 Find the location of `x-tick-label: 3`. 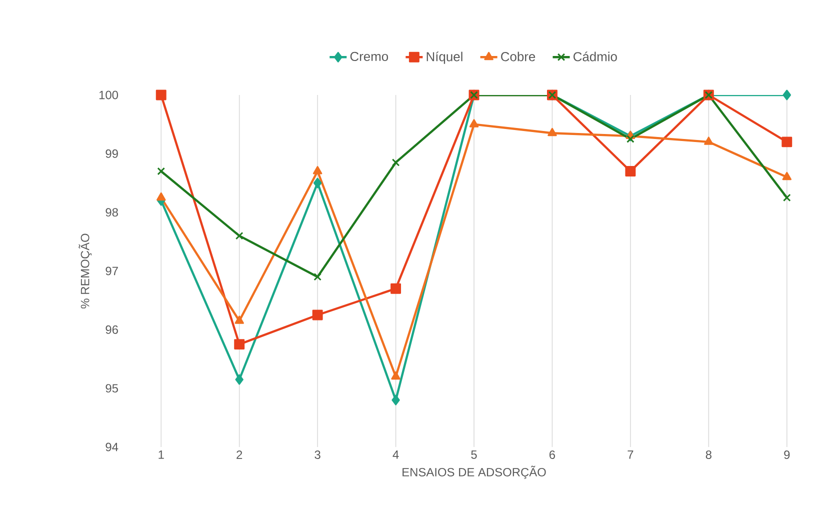

x-tick-label: 3 is located at coordinates (317, 454).